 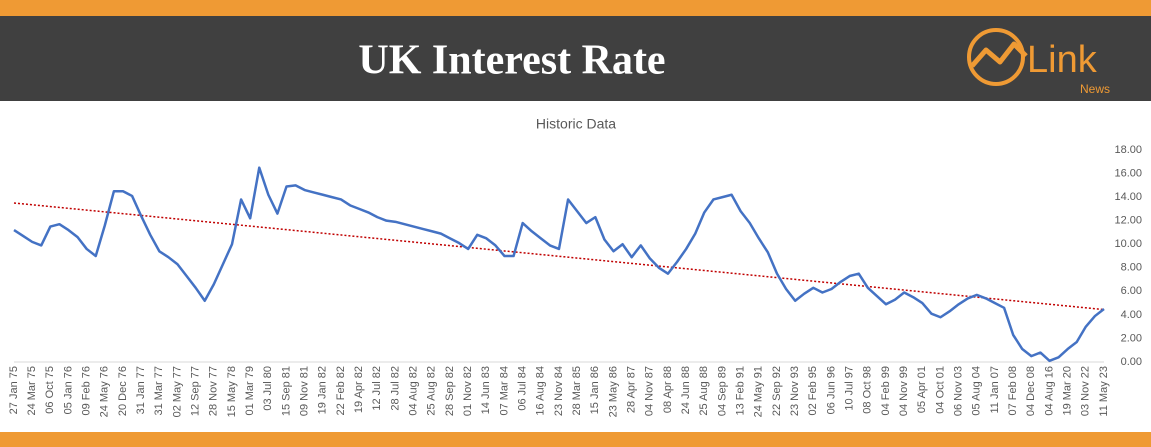 I want to click on x-tick-label: 28 Mar 85, so click(x=577, y=391).